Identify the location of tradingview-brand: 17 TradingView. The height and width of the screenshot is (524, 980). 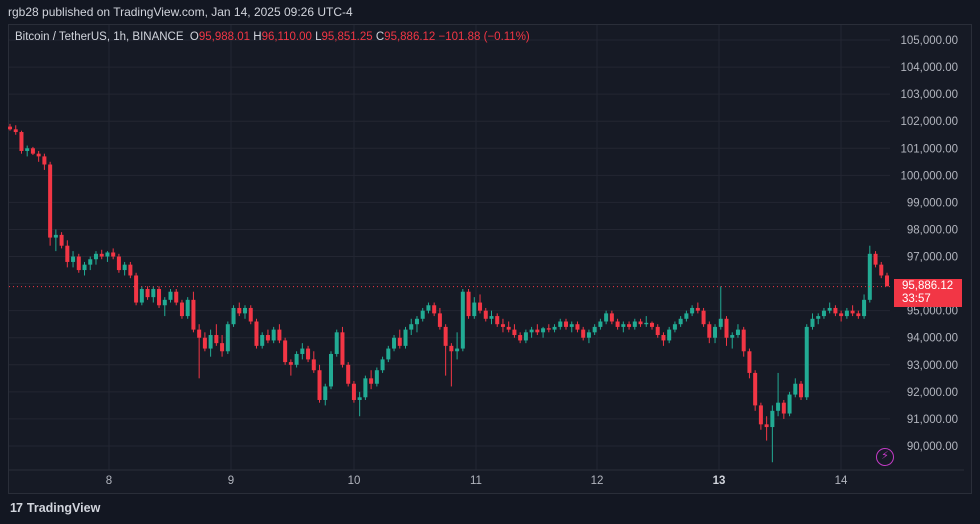
(55, 508).